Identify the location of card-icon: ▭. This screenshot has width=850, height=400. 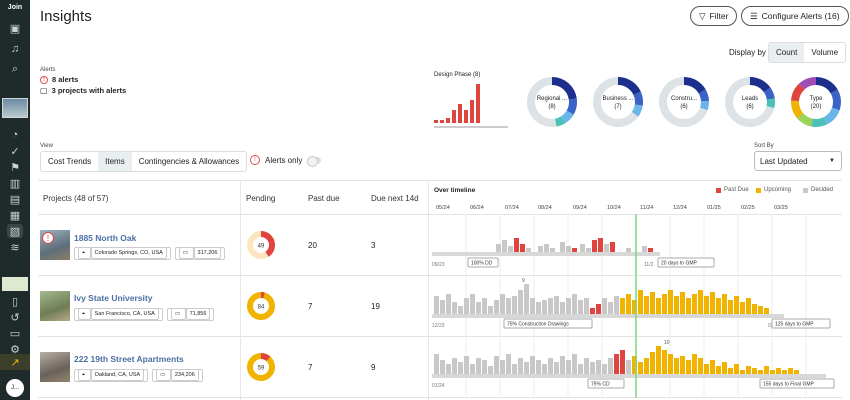
(15, 333).